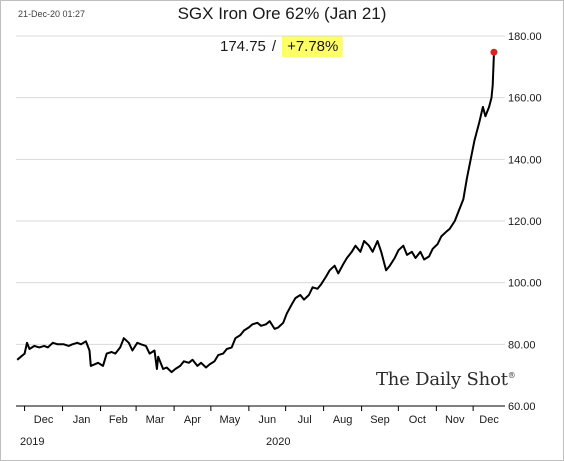 Image resolution: width=564 pixels, height=461 pixels. I want to click on x-tick-label: Sep, so click(380, 420).